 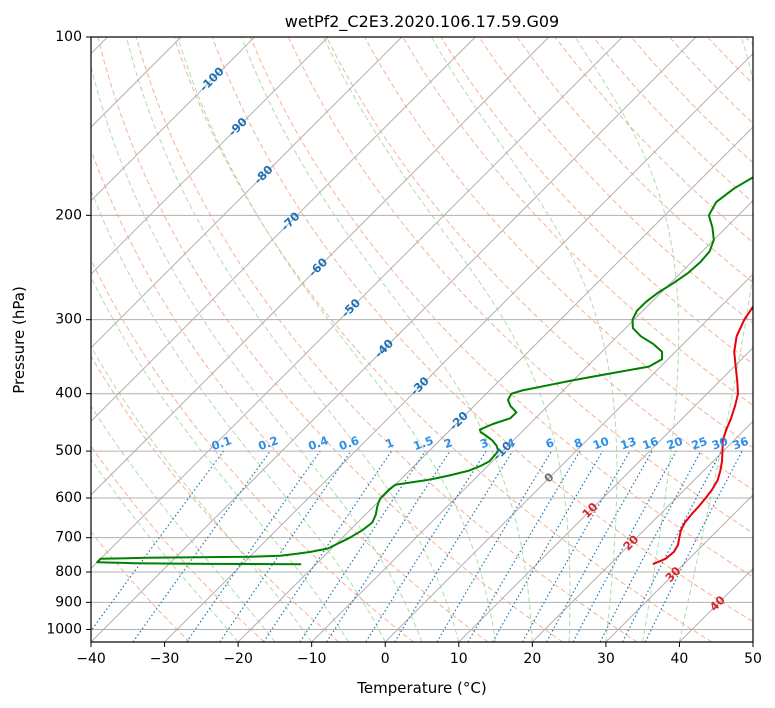 What do you see at coordinates (532, 659) in the screenshot?
I see `x-tick-label: 20` at bounding box center [532, 659].